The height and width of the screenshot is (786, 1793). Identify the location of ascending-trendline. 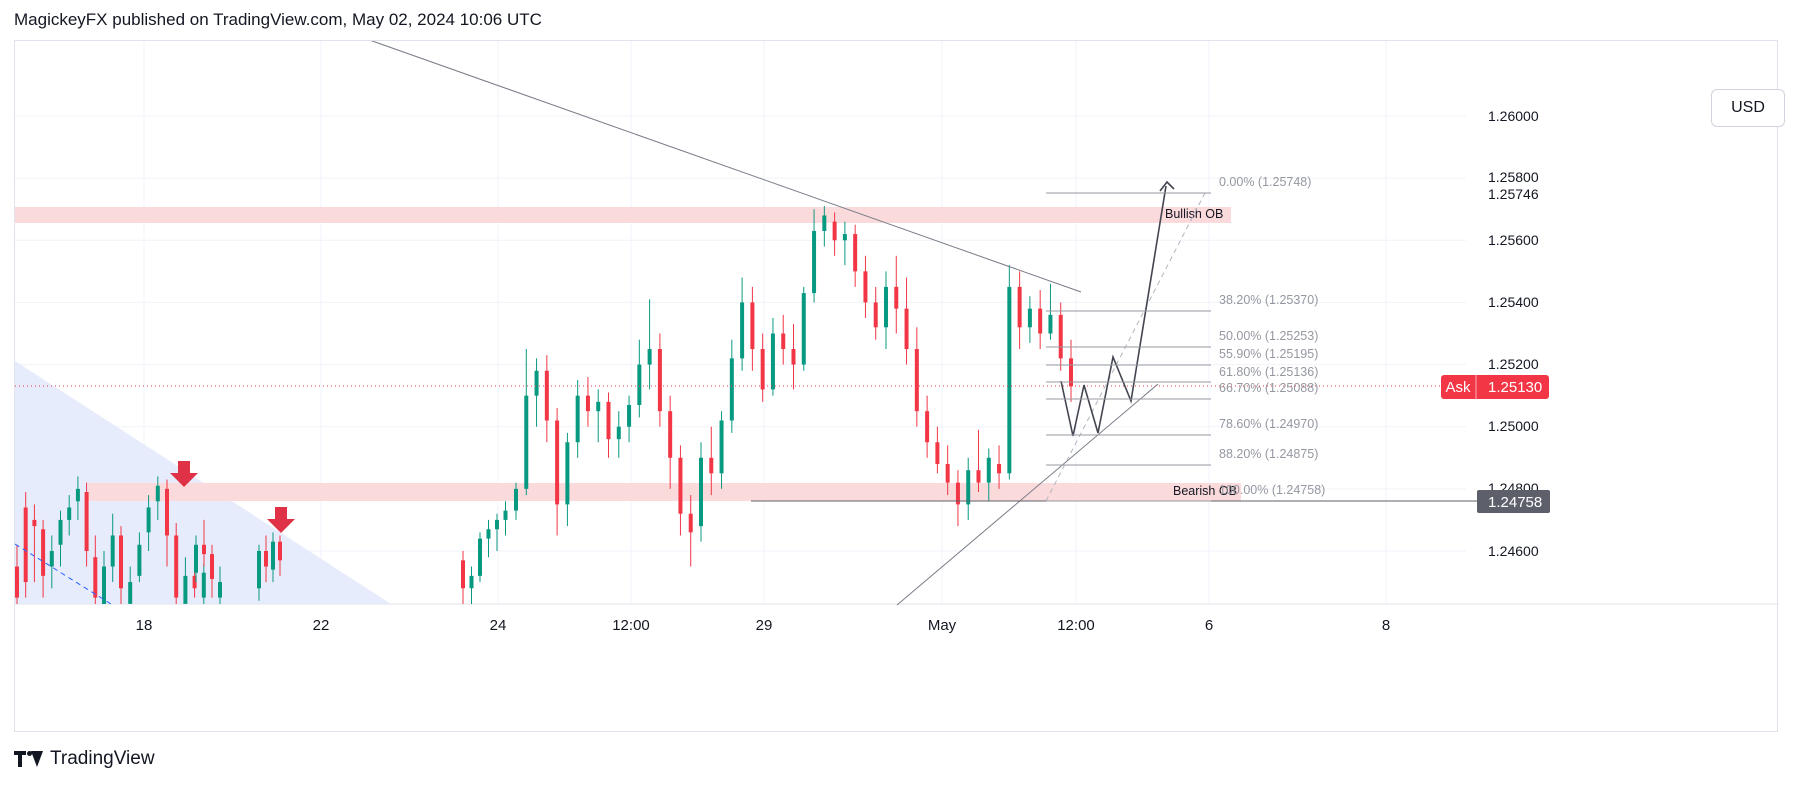
(1027, 494).